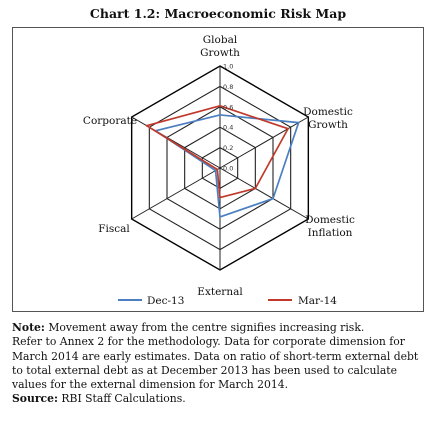 The width and height of the screenshot is (436, 421). Describe the element at coordinates (228, 87) in the screenshot. I see `tick-label: 0.8` at that location.